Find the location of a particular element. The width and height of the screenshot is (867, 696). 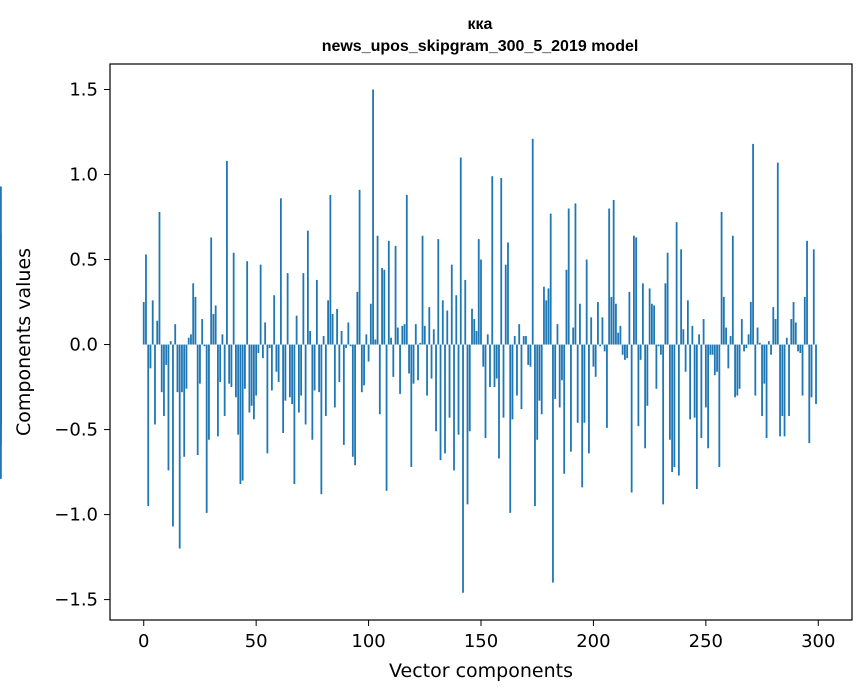

x-tick-label: 200 is located at coordinates (593, 641).